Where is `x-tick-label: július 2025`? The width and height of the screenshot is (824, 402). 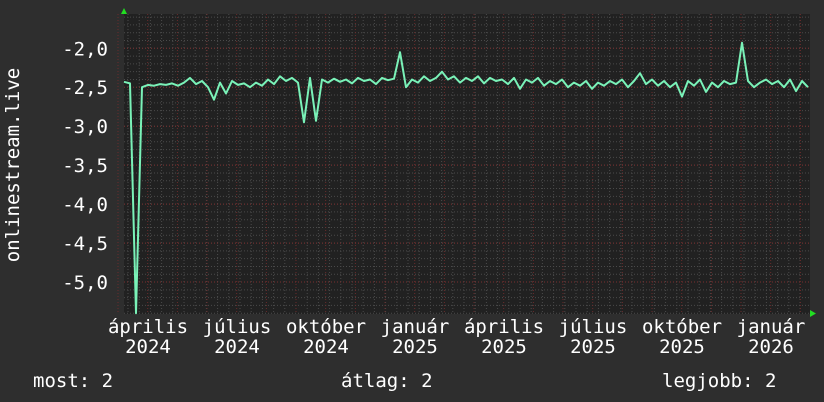
x-tick-label: július 2025 is located at coordinates (593, 337).